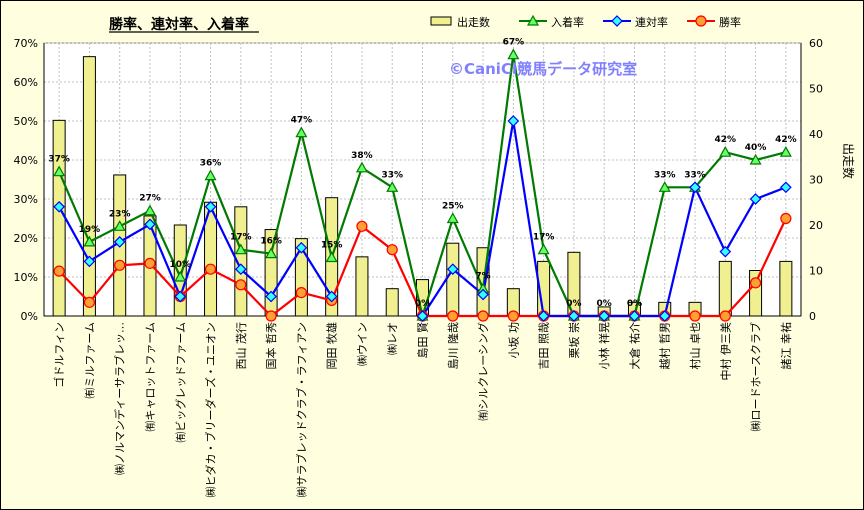 This screenshot has width=864, height=510. Describe the element at coordinates (514, 43) in the screenshot. I see `data-label: 67%` at that location.